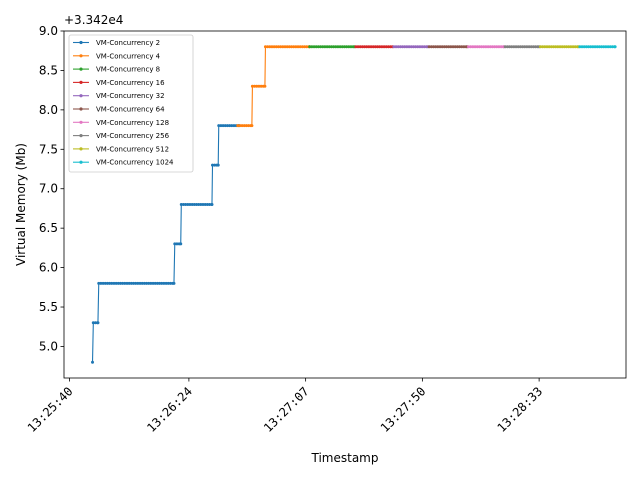  What do you see at coordinates (128, 56) in the screenshot?
I see `legend-label: VM-Concurrency 4` at bounding box center [128, 56].